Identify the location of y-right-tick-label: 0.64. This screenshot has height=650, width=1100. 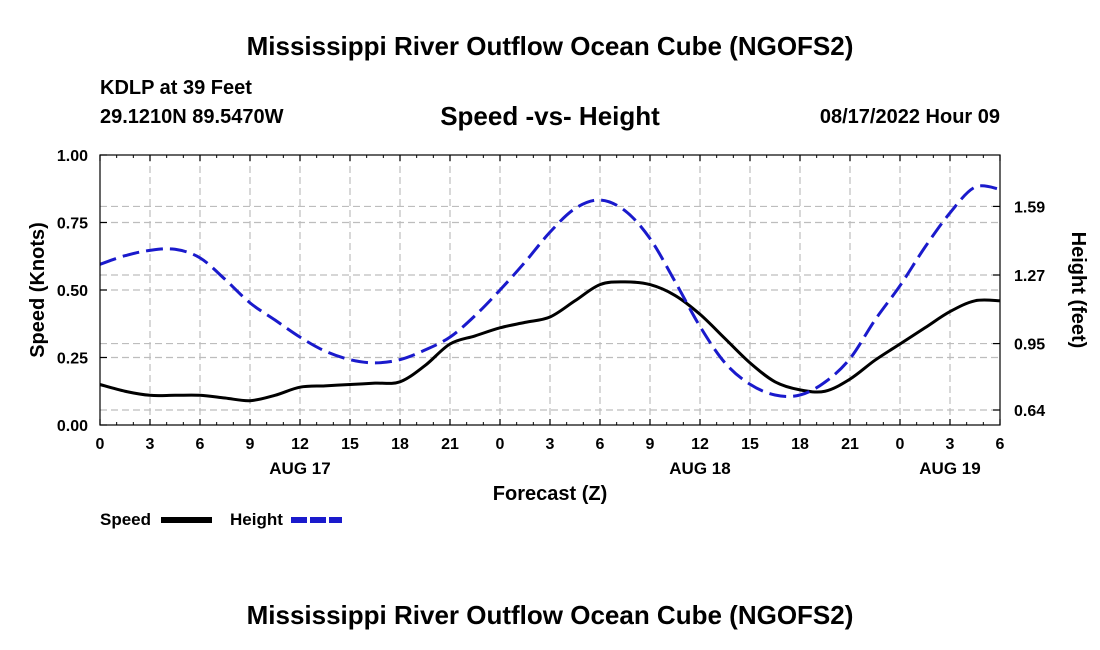
(1029, 411).